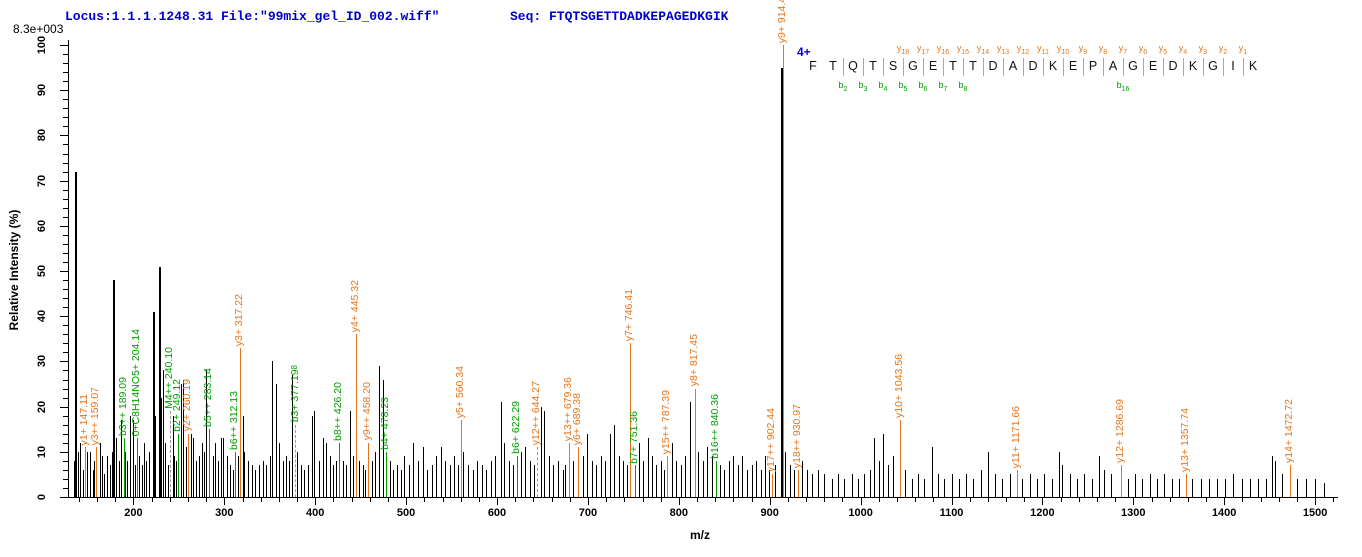  I want to click on x-tick-label: 300, so click(224, 513).